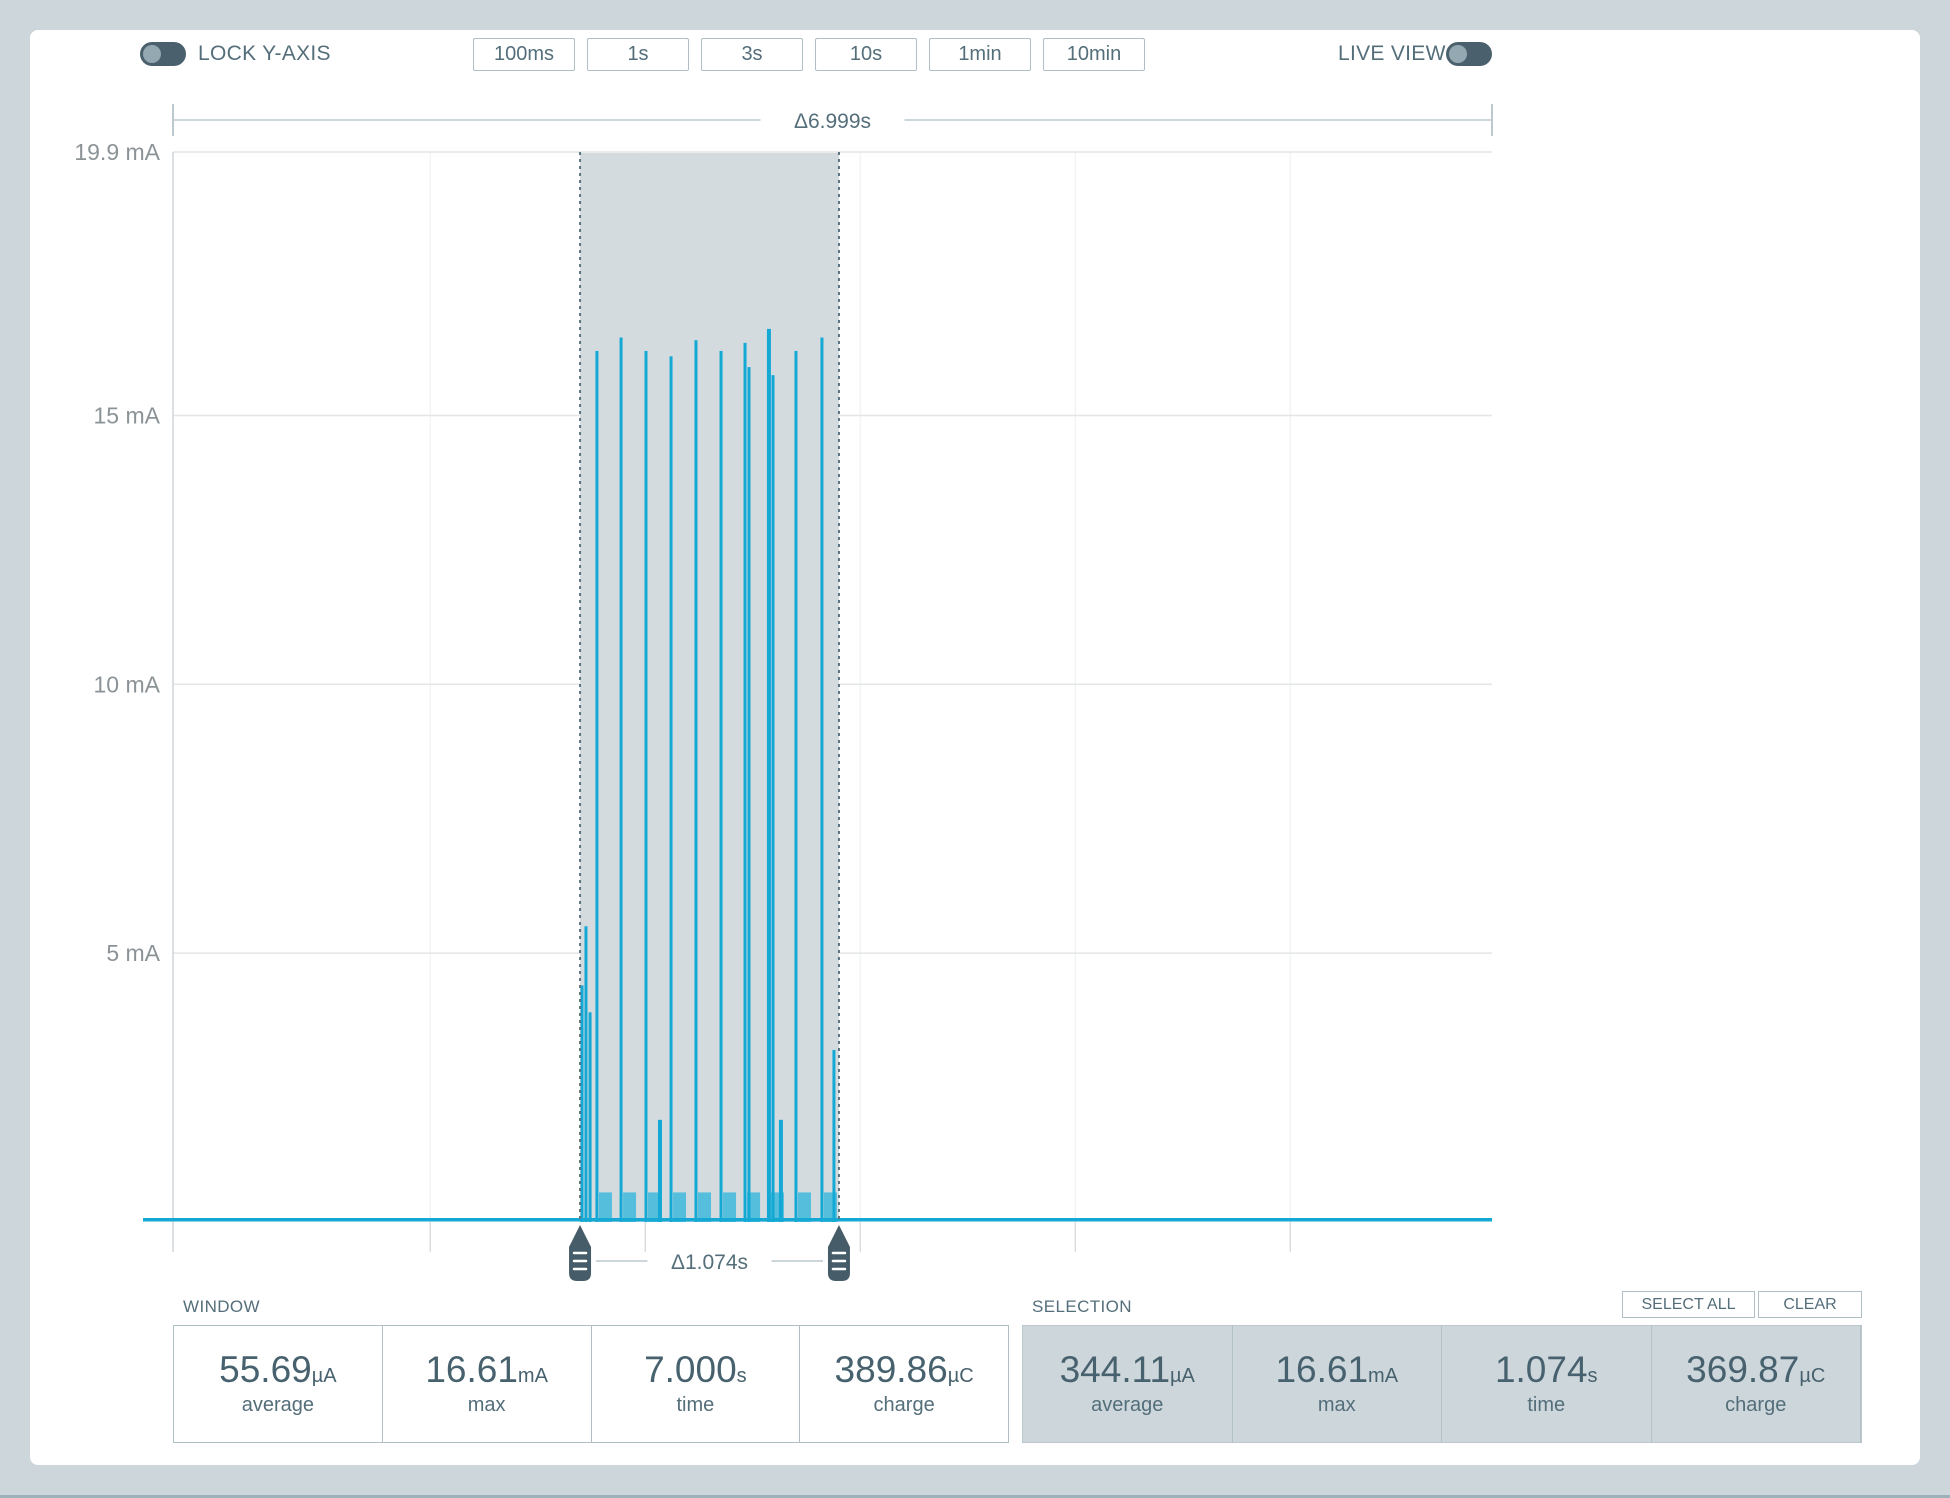 This screenshot has height=1498, width=1950. I want to click on y-axis-tick-label: 15 mA, so click(127, 415).